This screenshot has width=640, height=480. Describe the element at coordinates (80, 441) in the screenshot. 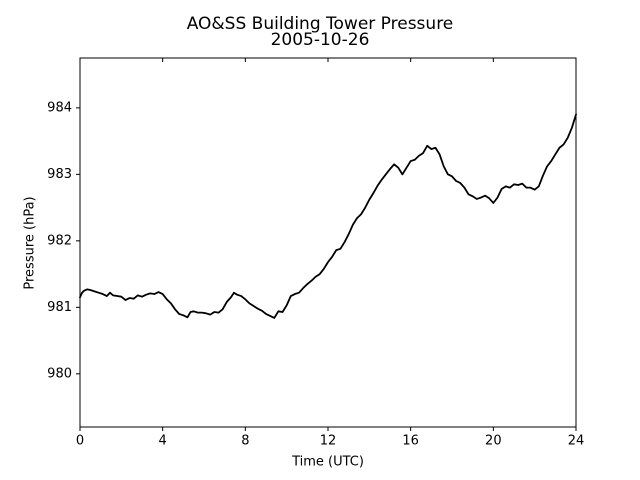

I see `x-tick-label: 0` at that location.